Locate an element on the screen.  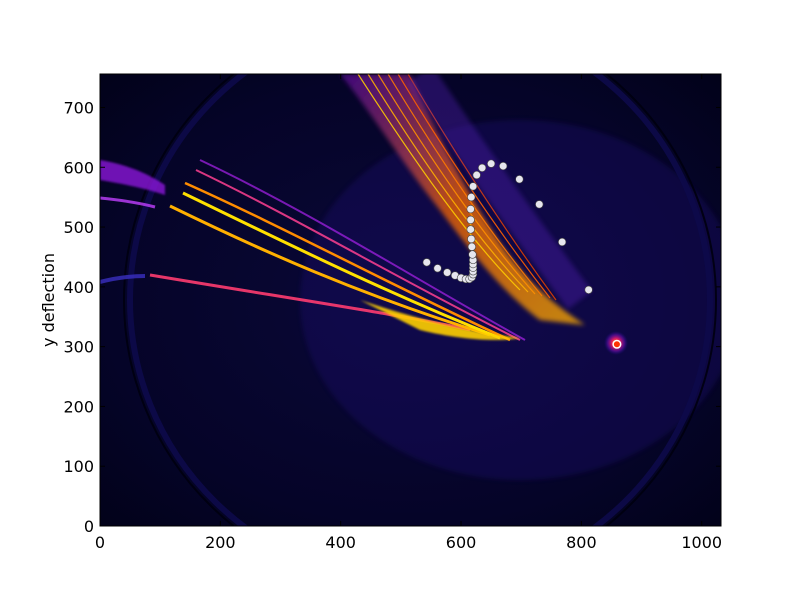
y-tick-label: 700 is located at coordinates (78, 107).